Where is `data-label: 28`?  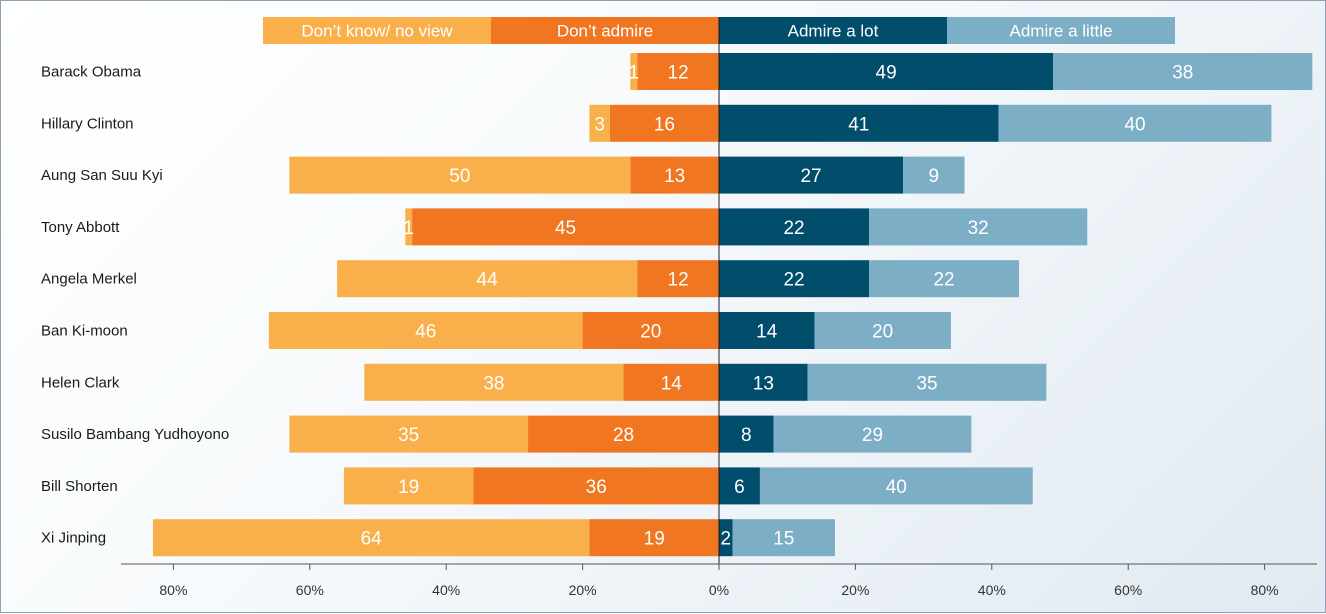 data-label: 28 is located at coordinates (623, 435).